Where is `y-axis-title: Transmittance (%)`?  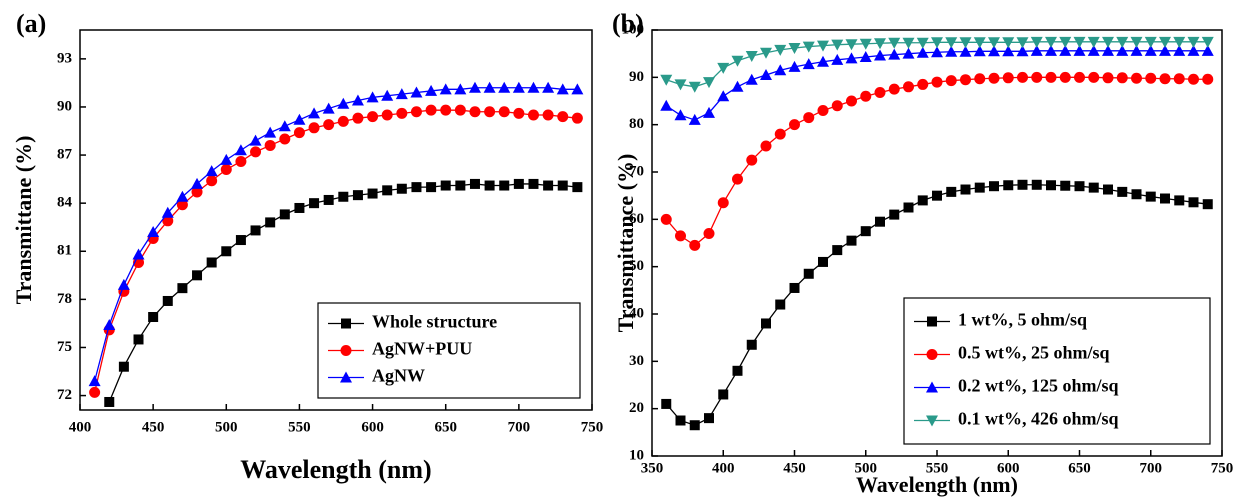 y-axis-title: Transmittance (%) is located at coordinates (625, 243).